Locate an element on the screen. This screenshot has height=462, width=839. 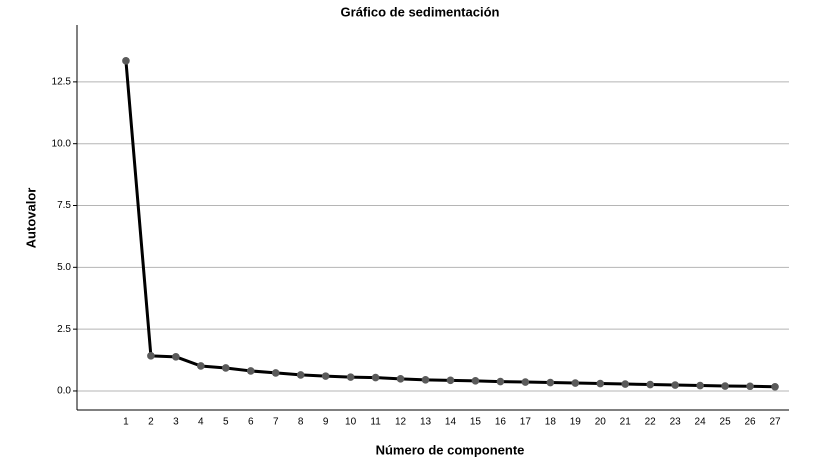
x-tick-label: 3 is located at coordinates (176, 422).